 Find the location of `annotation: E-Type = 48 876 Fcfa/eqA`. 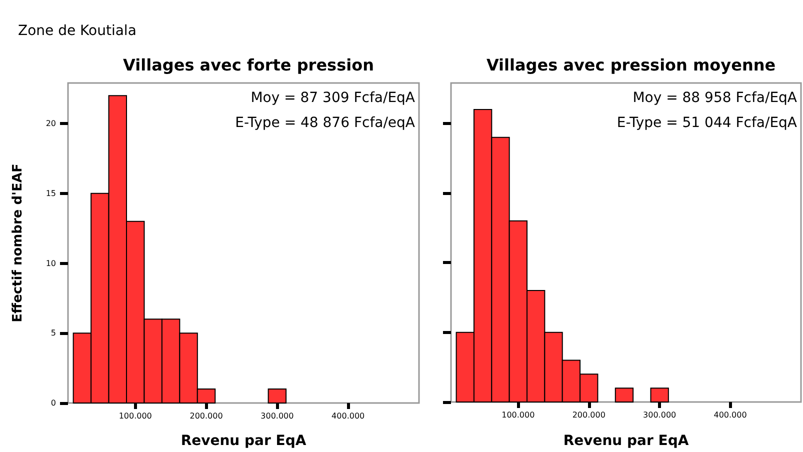

annotation: E-Type = 48 876 Fcfa/eqA is located at coordinates (325, 123).